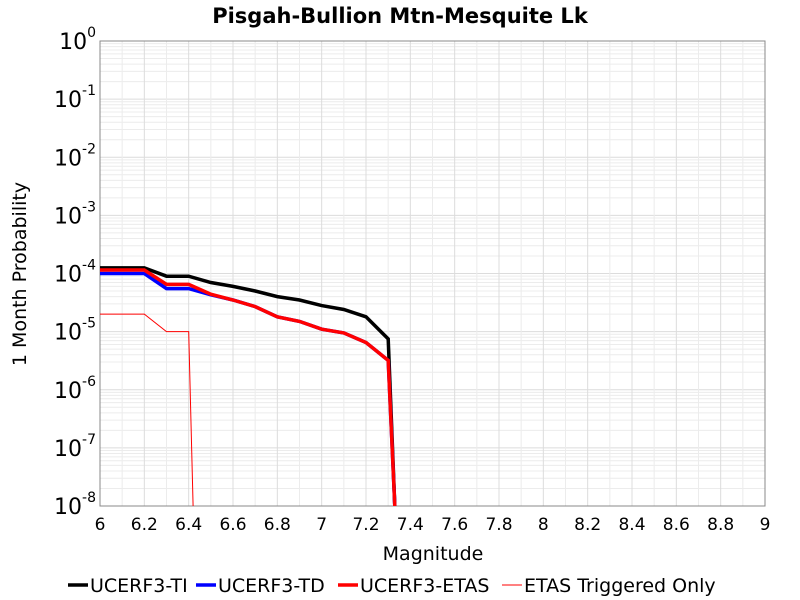 Image resolution: width=800 pixels, height=600 pixels. What do you see at coordinates (147, 409) in the screenshot?
I see `series-line-etas-triggered-only` at bounding box center [147, 409].